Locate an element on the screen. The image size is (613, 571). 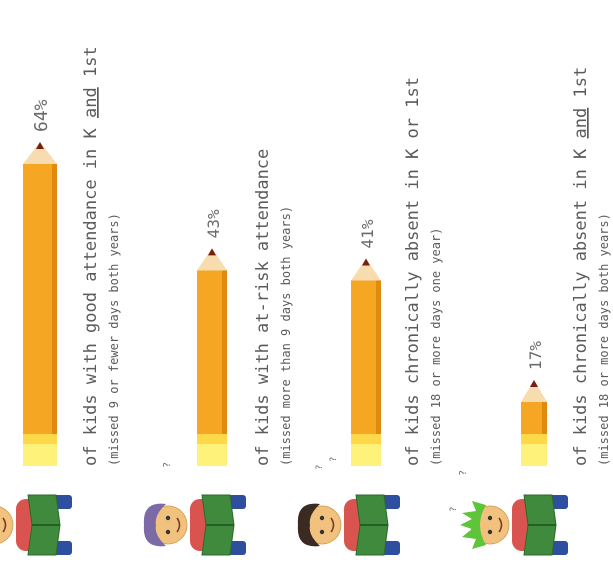
red-haired-kid-icon is located at coordinates (36, 525).